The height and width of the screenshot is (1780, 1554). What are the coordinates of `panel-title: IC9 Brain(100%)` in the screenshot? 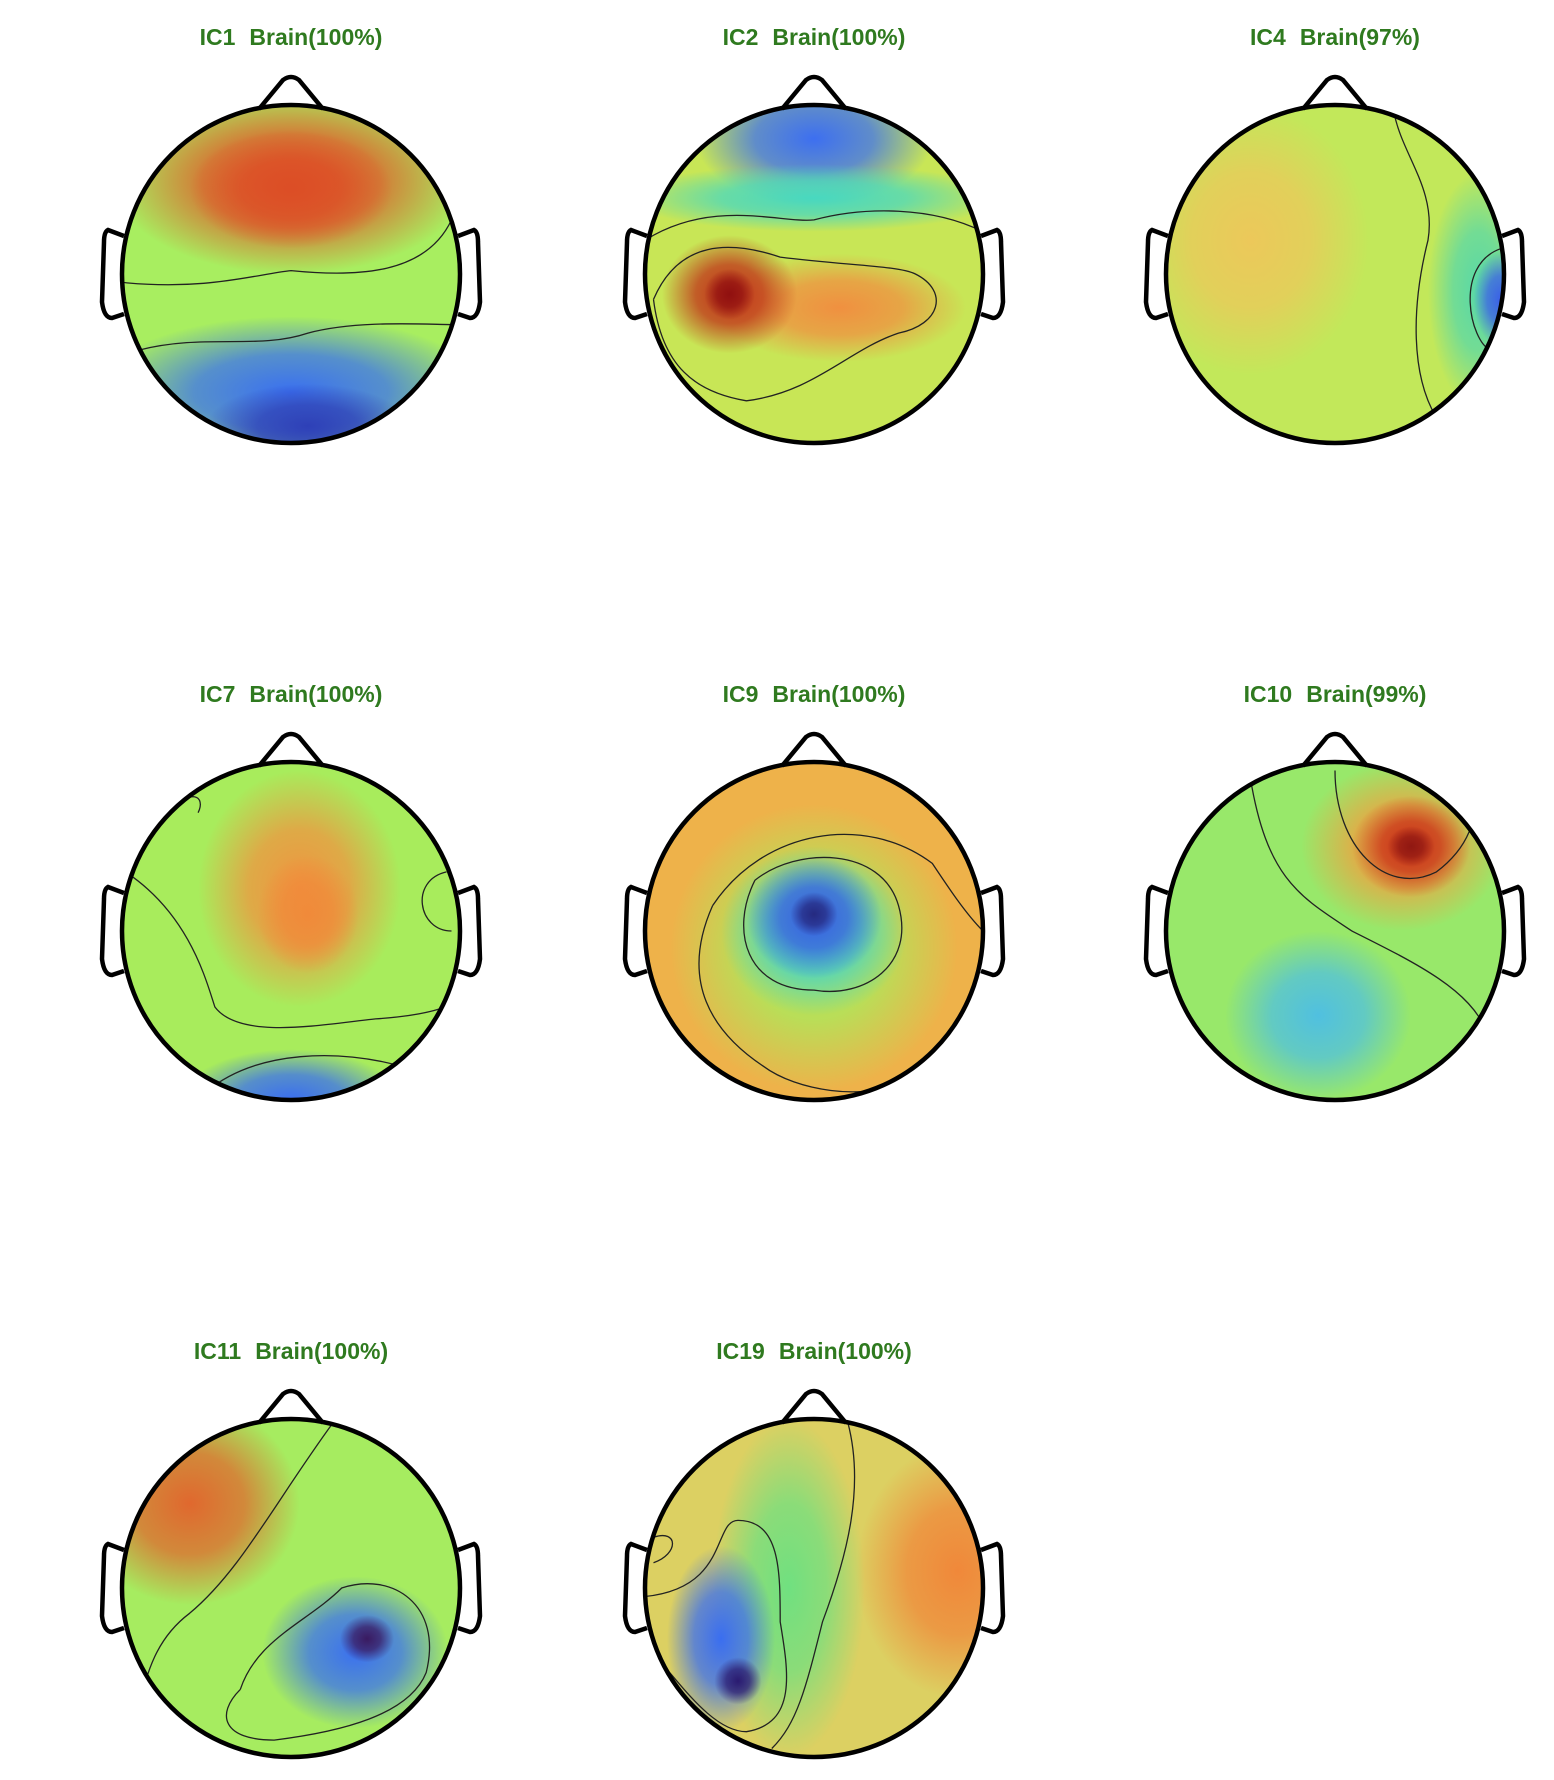 It's located at (814, 694).